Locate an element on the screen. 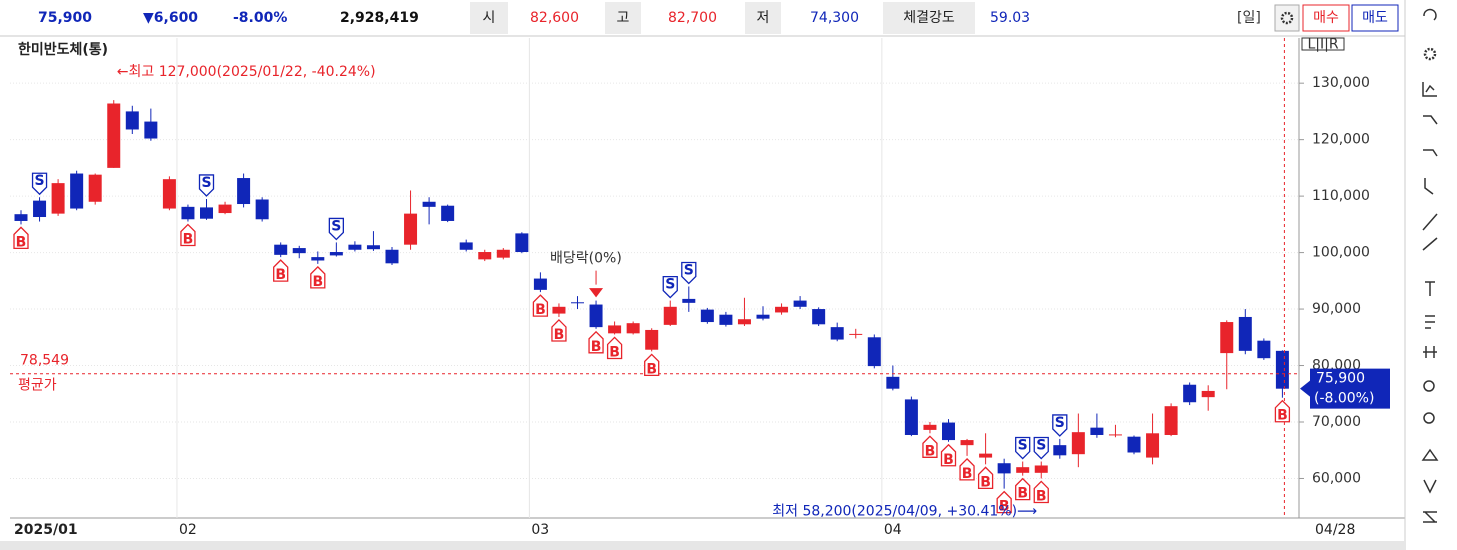 Image resolution: width=1457 pixels, height=550 pixels. sell-label: 매도 is located at coordinates (1375, 18).